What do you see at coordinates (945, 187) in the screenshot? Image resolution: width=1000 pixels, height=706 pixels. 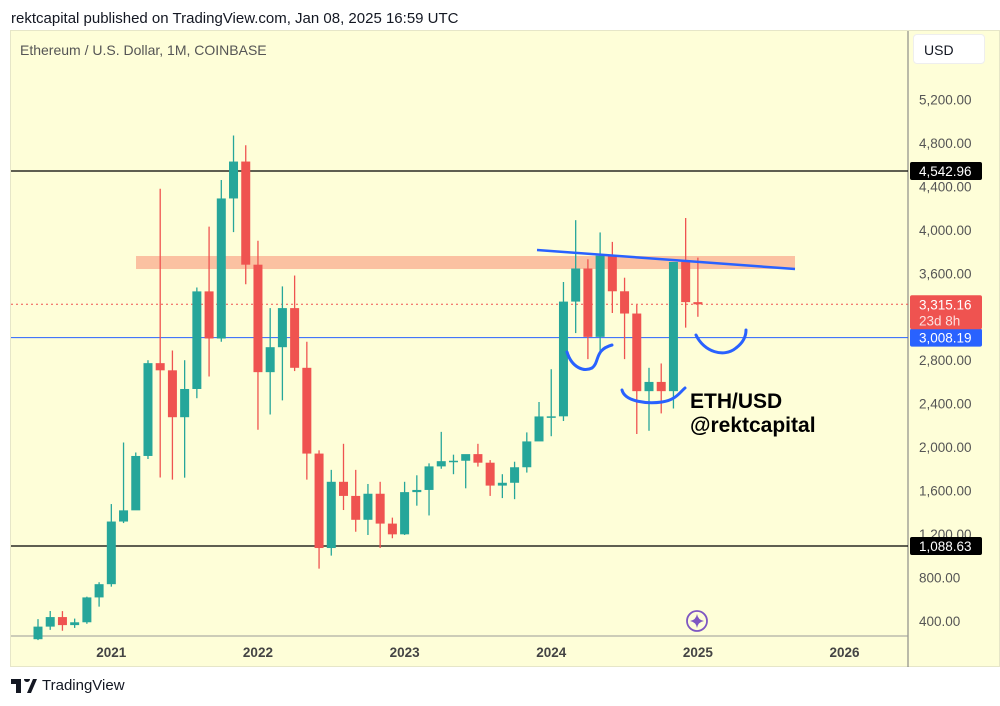 I see `y-tick-label: 4,400.00` at bounding box center [945, 187].